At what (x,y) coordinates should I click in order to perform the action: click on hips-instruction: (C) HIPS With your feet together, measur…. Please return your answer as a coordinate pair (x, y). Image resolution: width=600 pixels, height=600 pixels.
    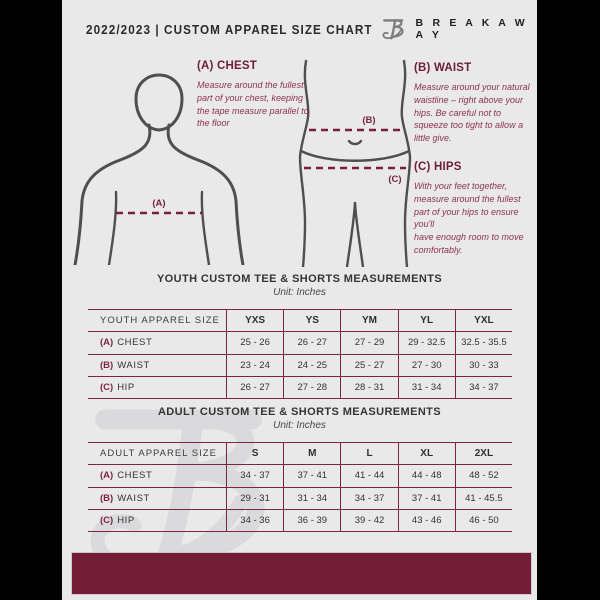
    Looking at the image, I should click on (474, 209).